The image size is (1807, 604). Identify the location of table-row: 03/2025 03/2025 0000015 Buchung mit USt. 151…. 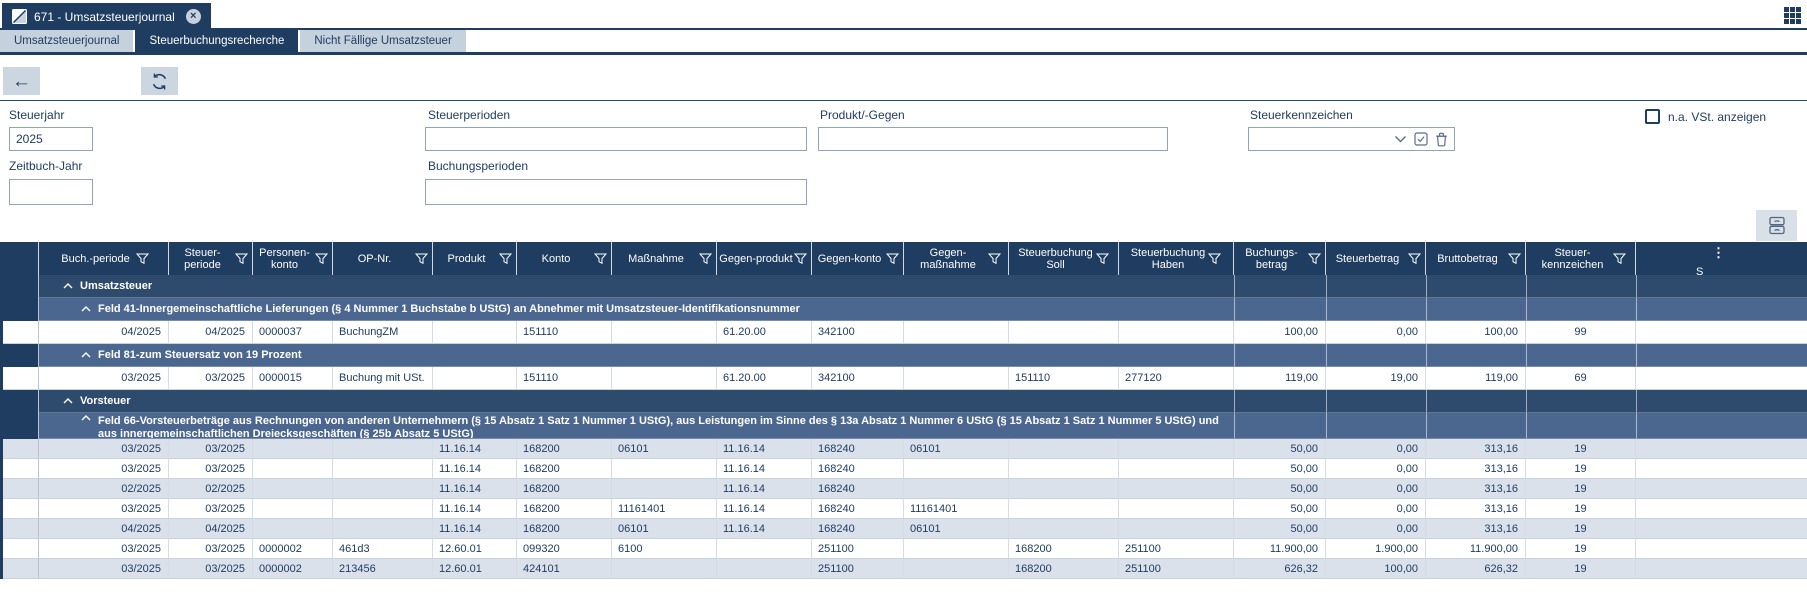
(905, 378).